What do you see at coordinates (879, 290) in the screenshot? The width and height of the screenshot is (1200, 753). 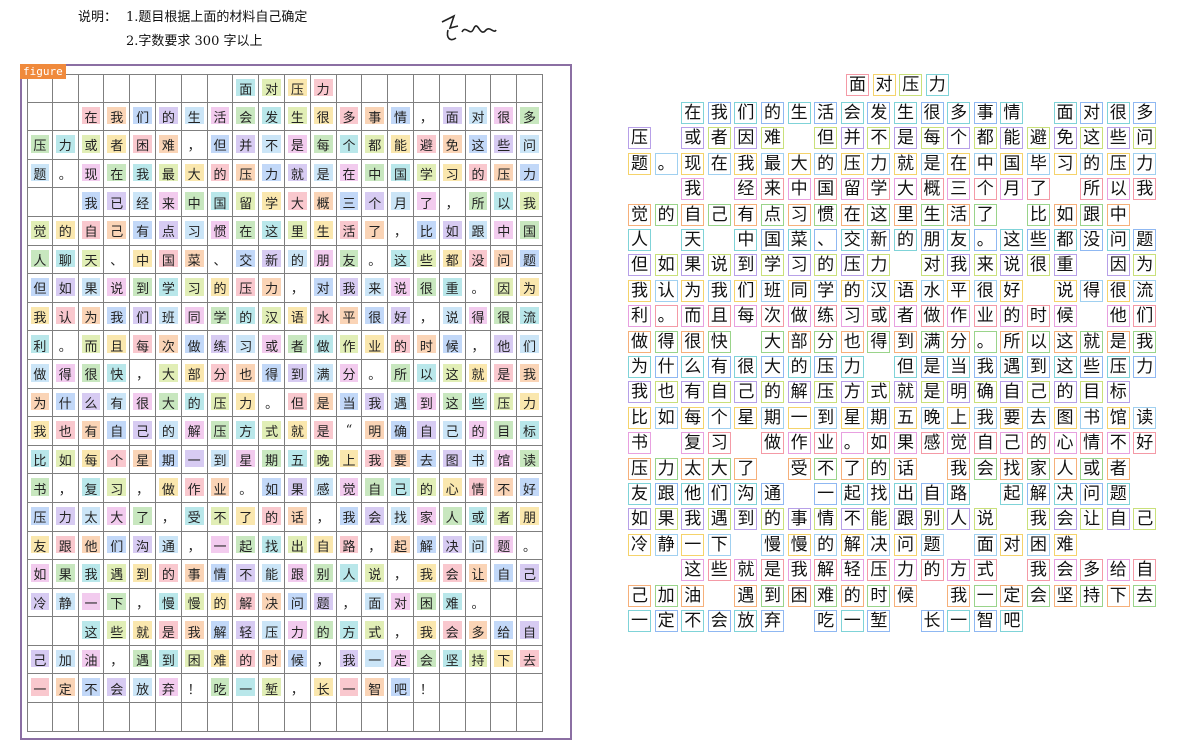 I see `ocr-char-box: 汉` at bounding box center [879, 290].